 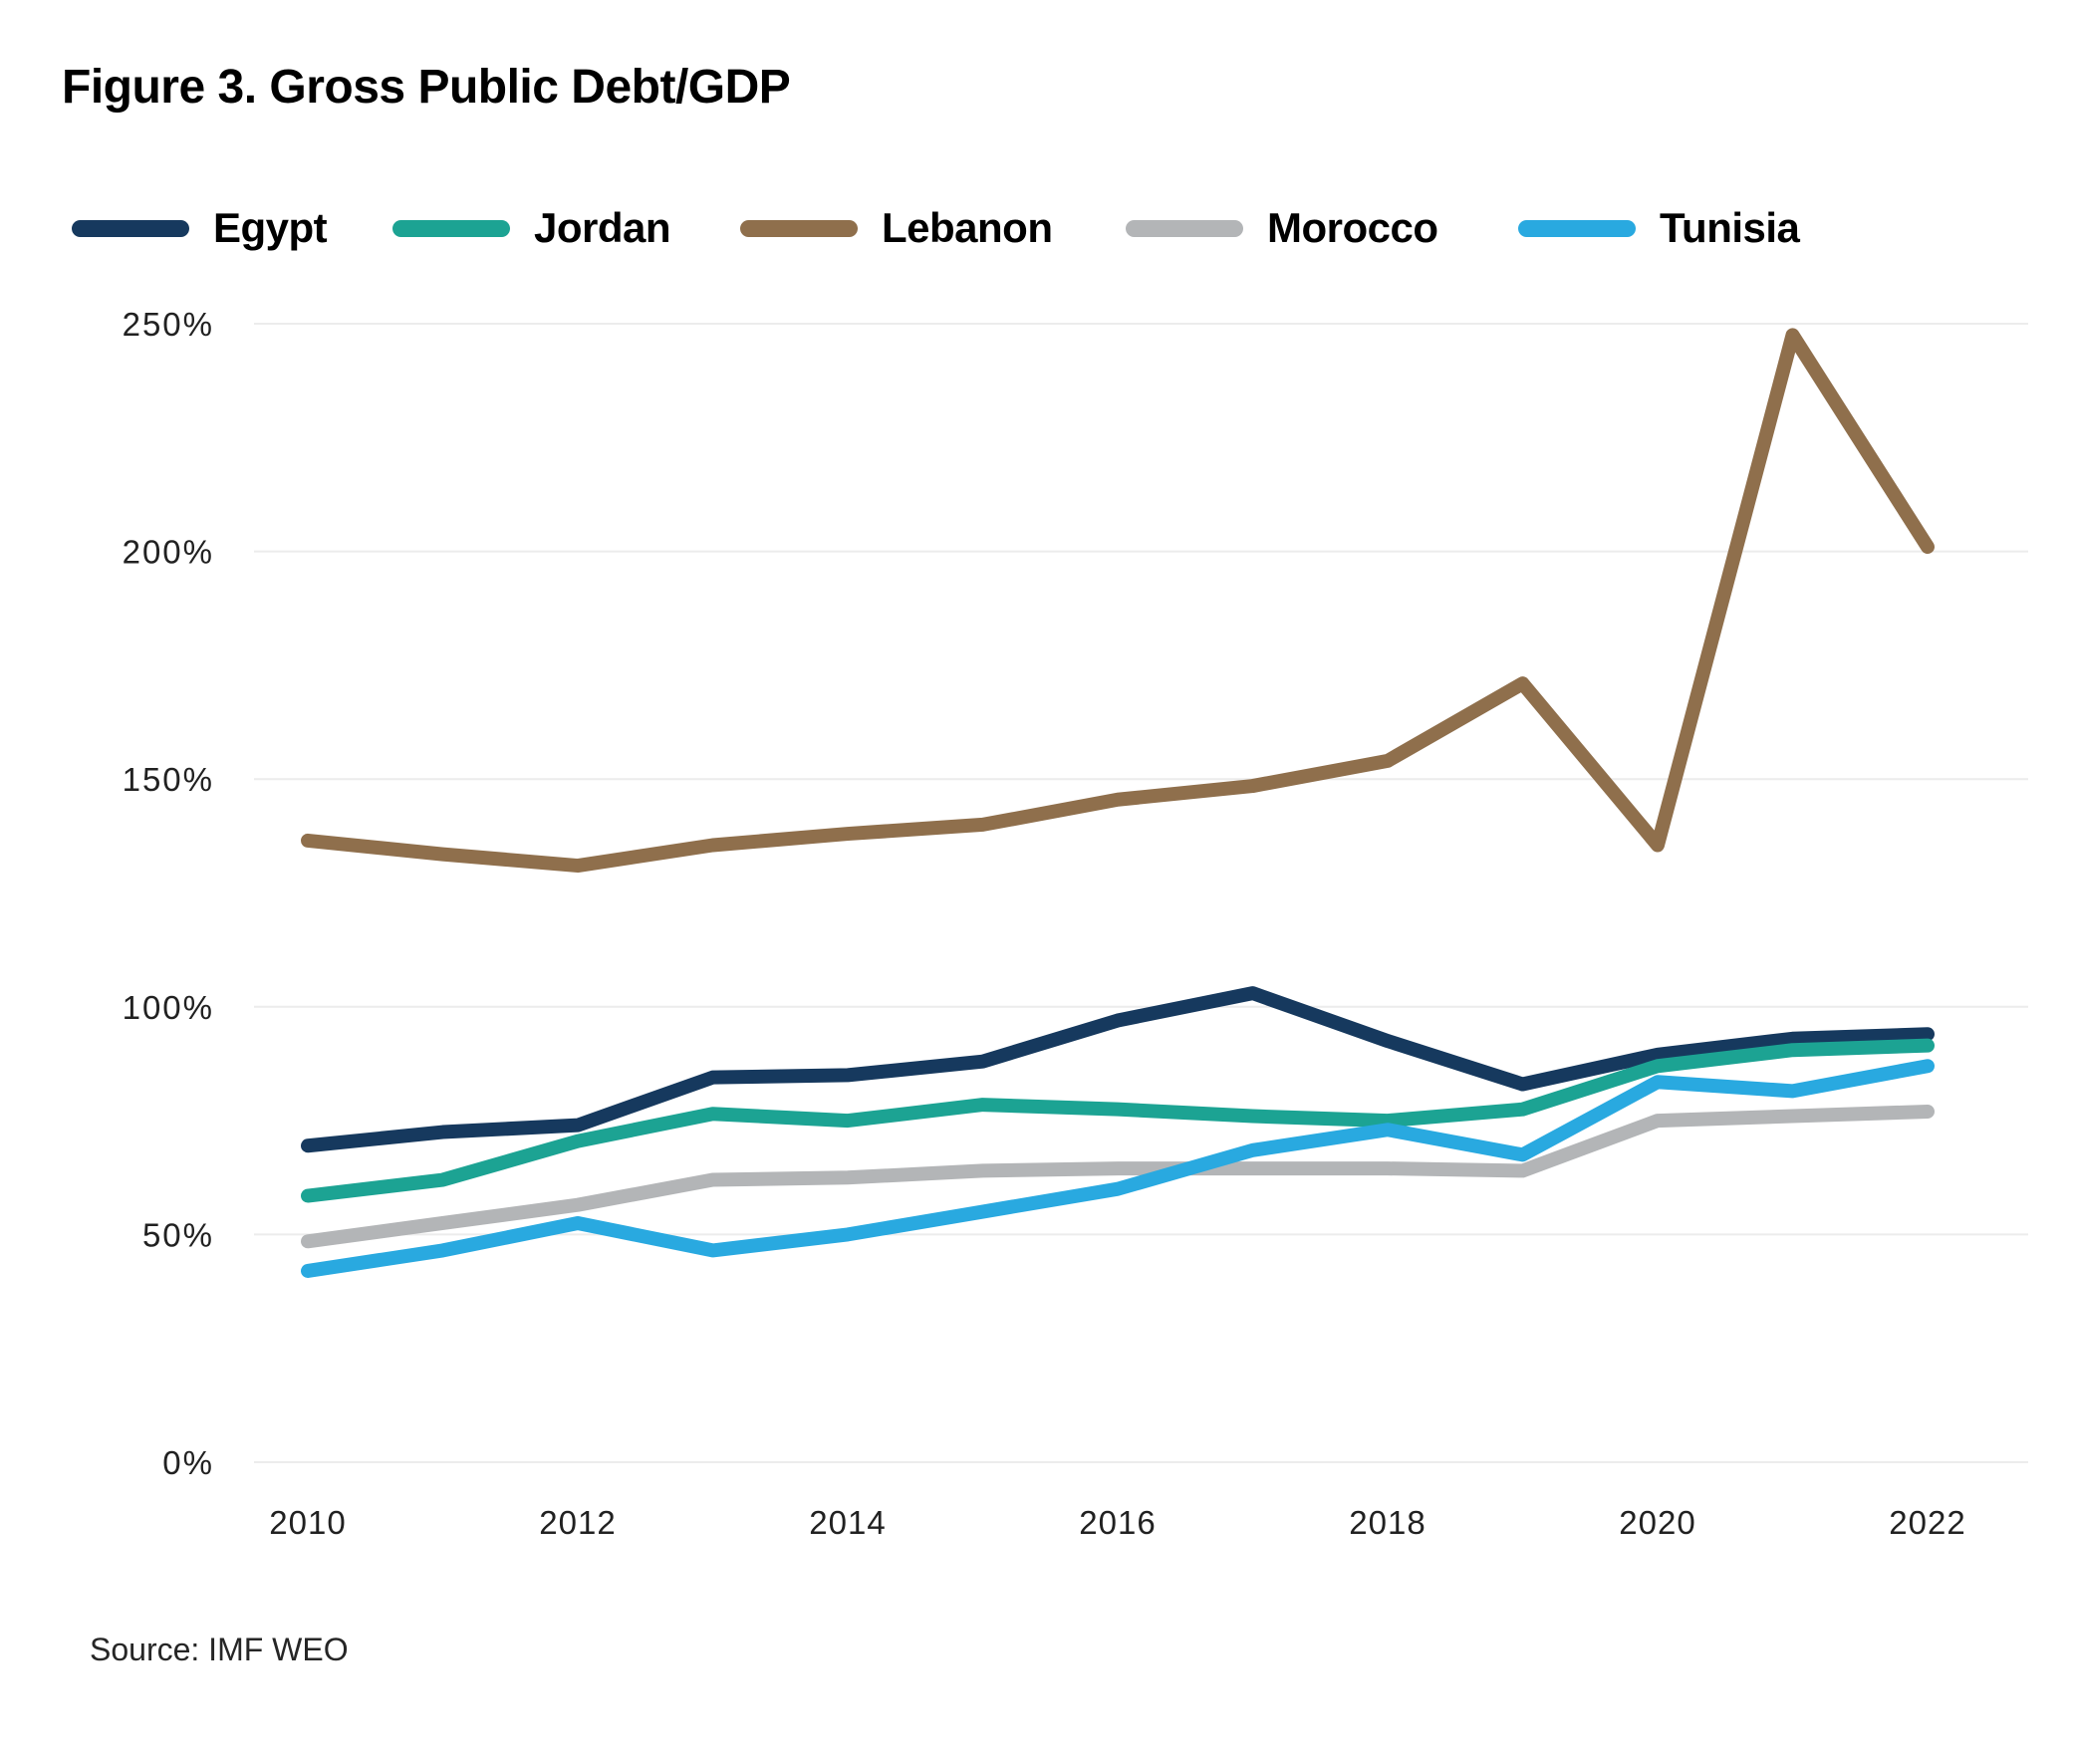 I want to click on legend-item-lebanon: Lebanon, so click(x=897, y=228).